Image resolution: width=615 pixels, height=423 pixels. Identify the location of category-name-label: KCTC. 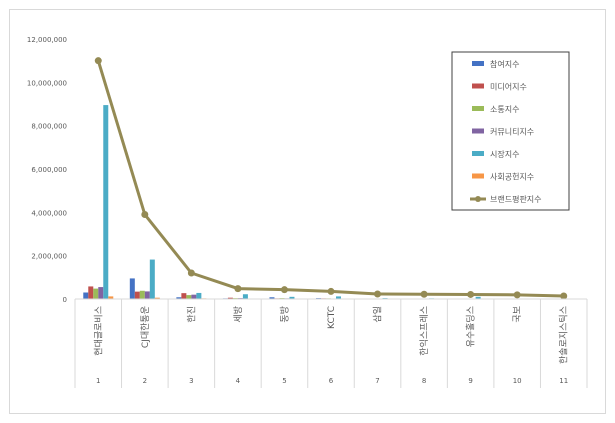
(332, 317).